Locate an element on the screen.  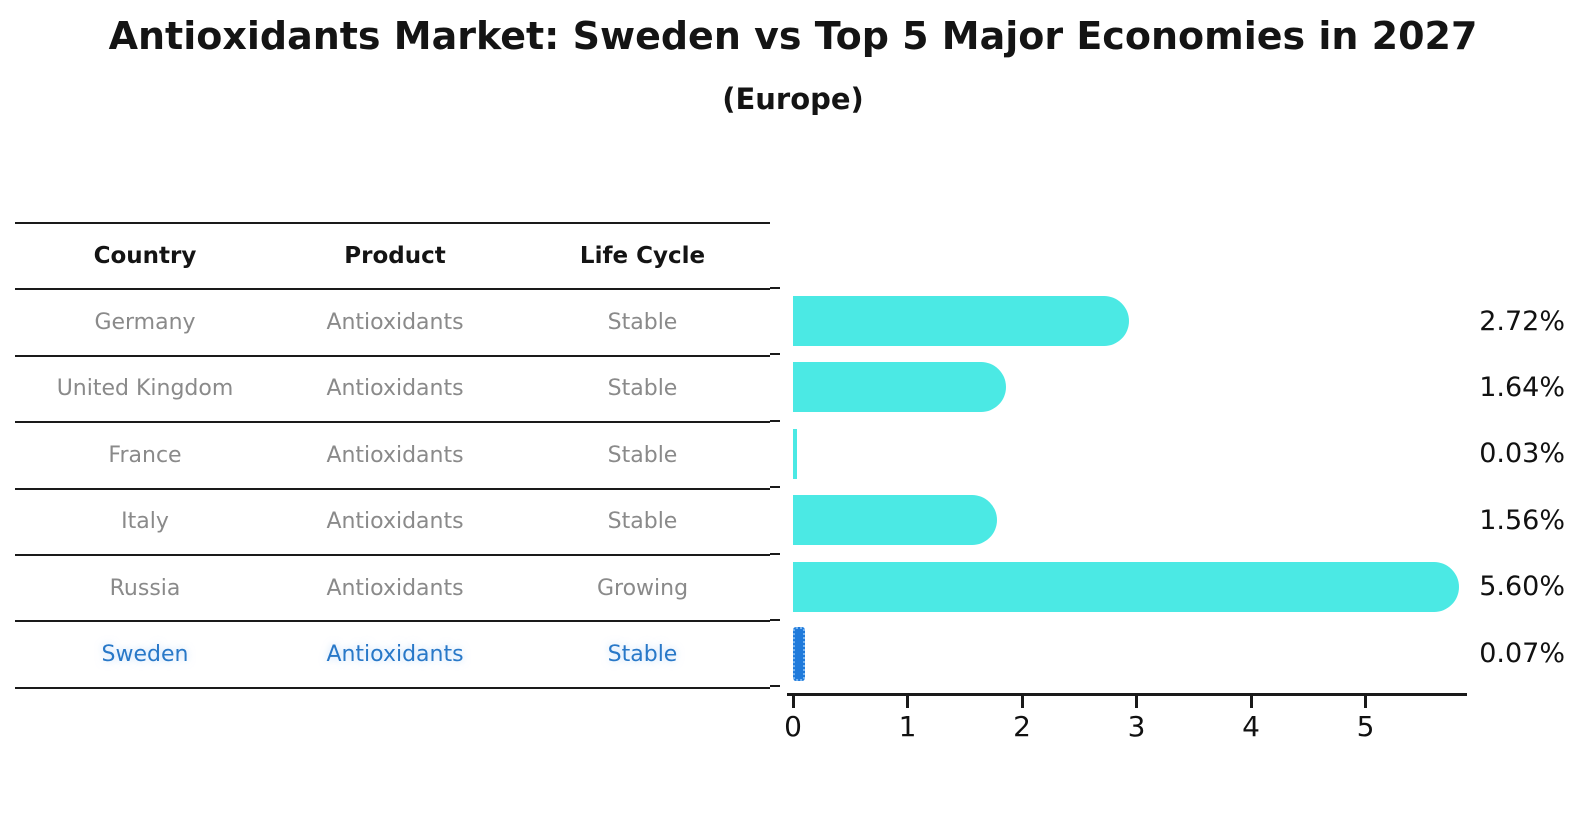
cell-country: Italy is located at coordinates (145, 522).